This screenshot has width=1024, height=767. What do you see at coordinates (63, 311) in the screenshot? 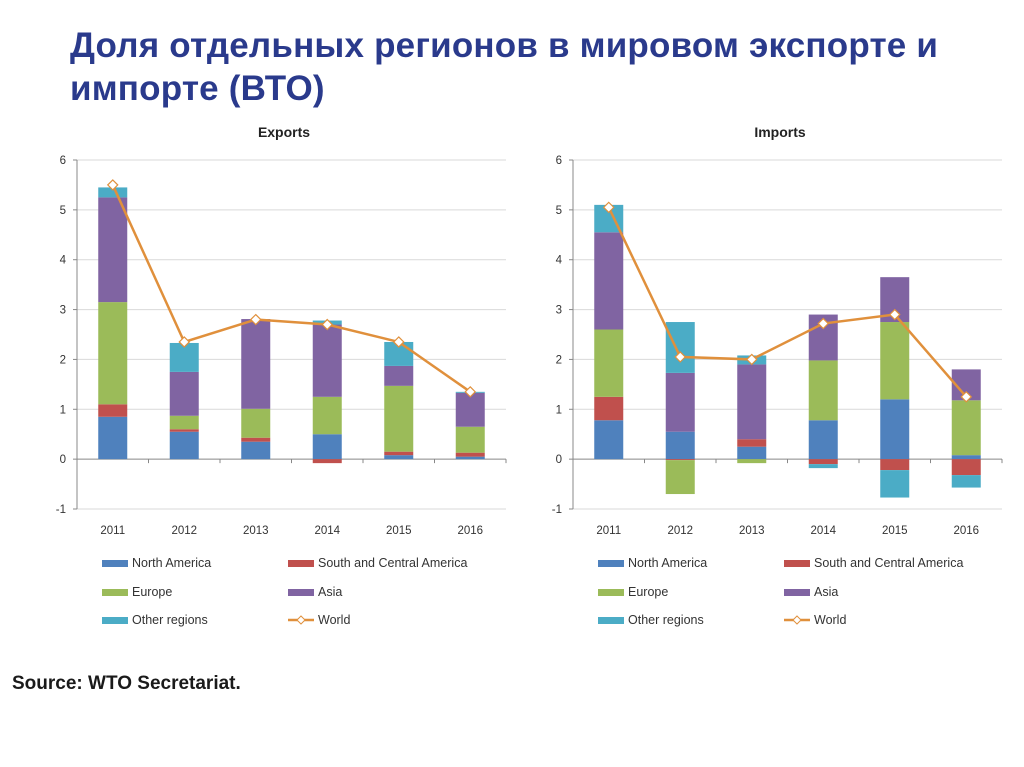
I see `exports-y-tick-label: 3` at bounding box center [63, 311].